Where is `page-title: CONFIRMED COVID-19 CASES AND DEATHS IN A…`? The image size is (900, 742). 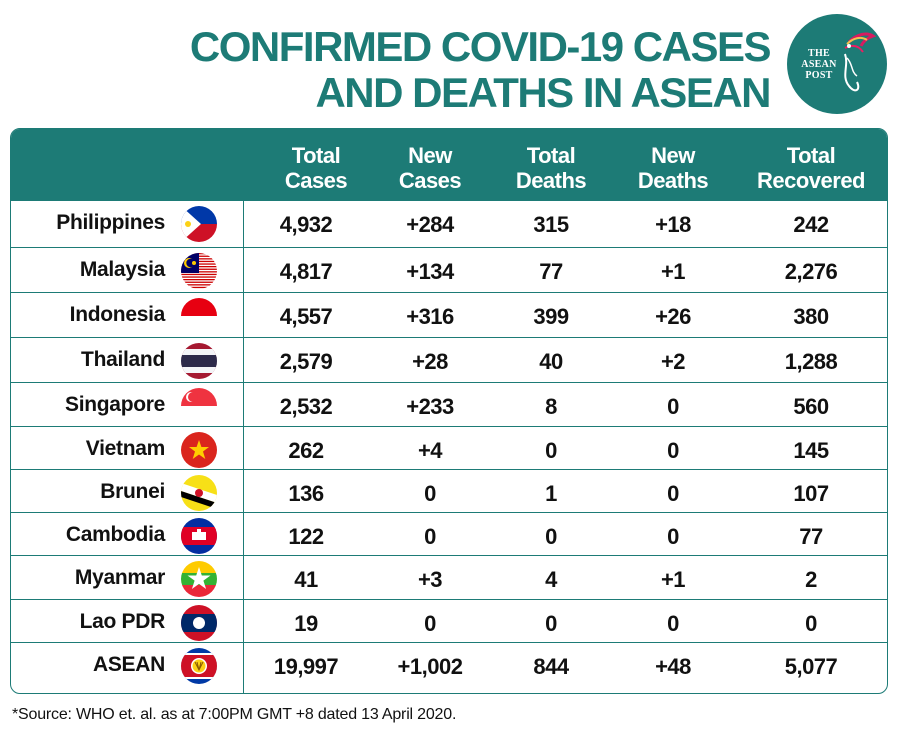 page-title: CONFIRMED COVID-19 CASES AND DEATHS IN A… is located at coordinates (480, 69).